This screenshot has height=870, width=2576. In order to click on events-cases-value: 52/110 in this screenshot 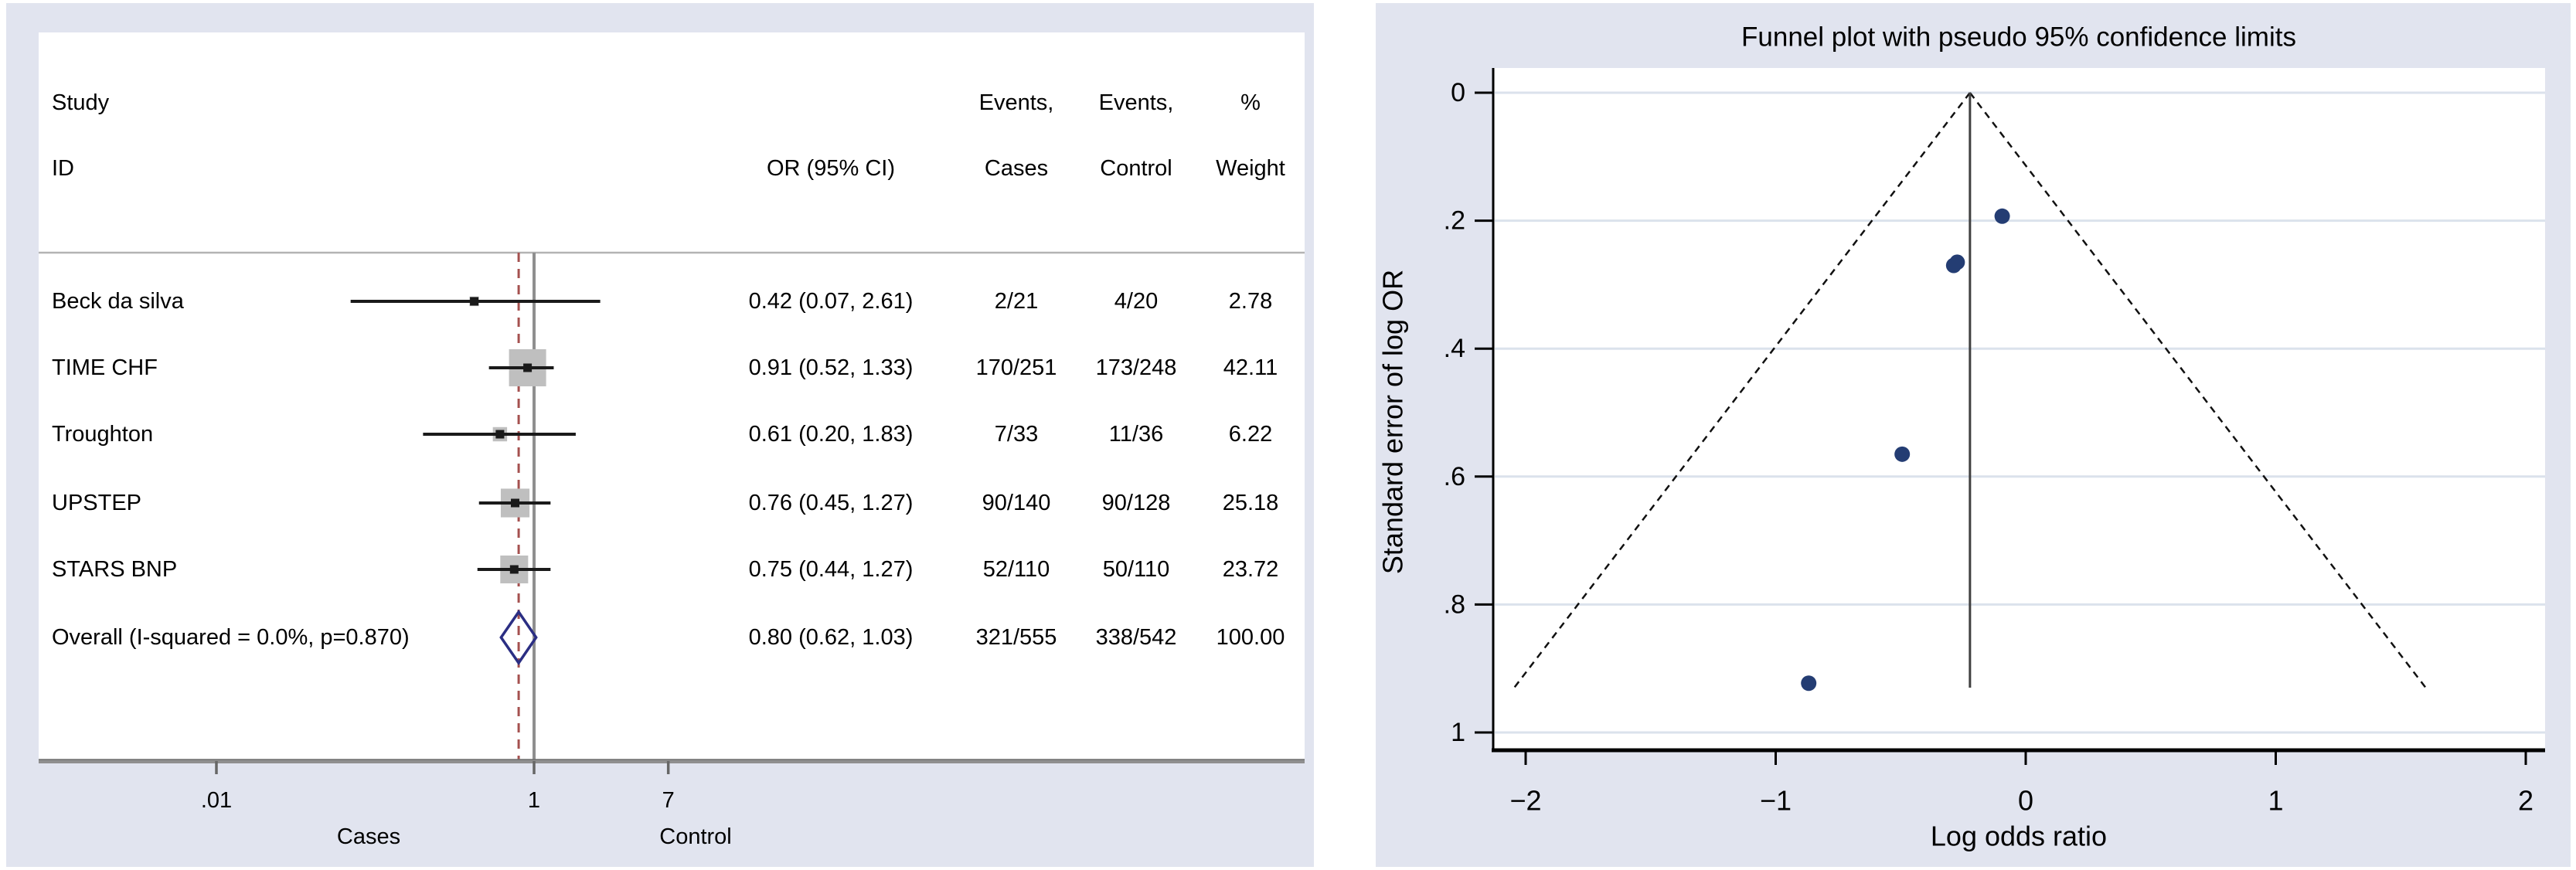, I will do `click(1017, 569)`.